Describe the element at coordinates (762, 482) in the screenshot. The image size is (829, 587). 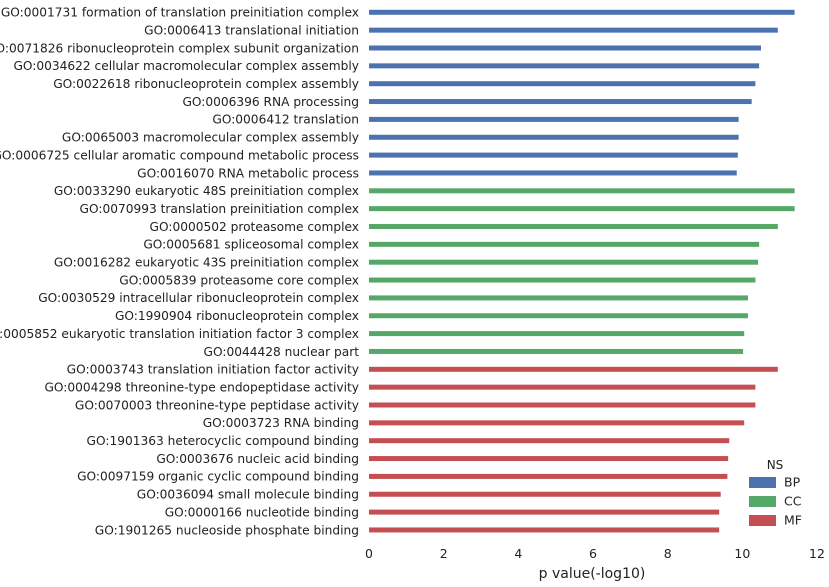
I see `legend-swatch-bp` at that location.